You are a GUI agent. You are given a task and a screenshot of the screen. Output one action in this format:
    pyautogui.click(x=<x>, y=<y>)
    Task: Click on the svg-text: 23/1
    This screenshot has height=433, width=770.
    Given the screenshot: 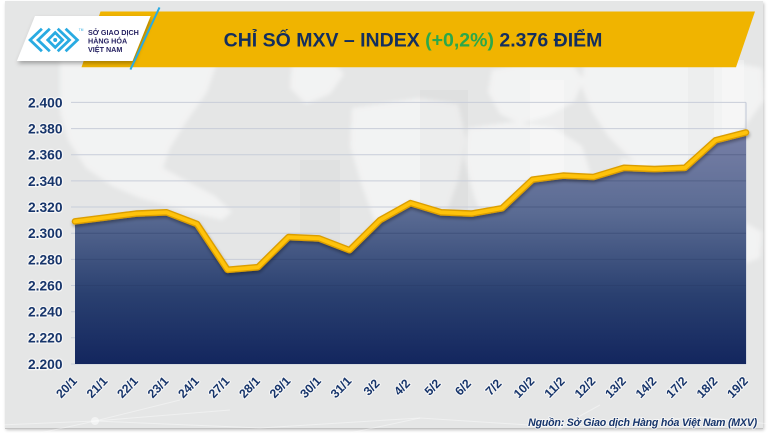 What is the action you would take?
    pyautogui.click(x=158, y=387)
    